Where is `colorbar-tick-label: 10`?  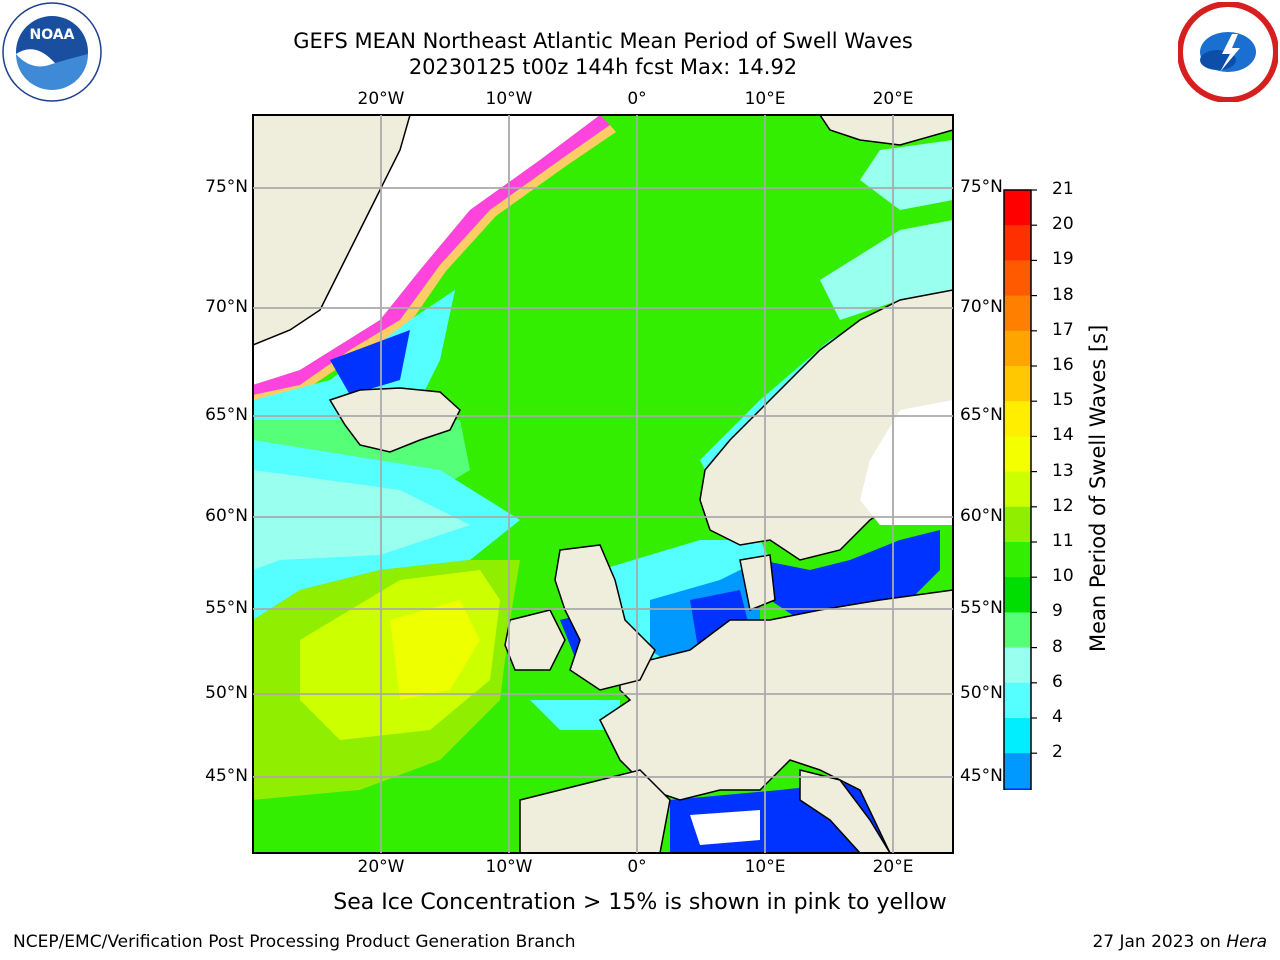 colorbar-tick-label: 10 is located at coordinates (1063, 576).